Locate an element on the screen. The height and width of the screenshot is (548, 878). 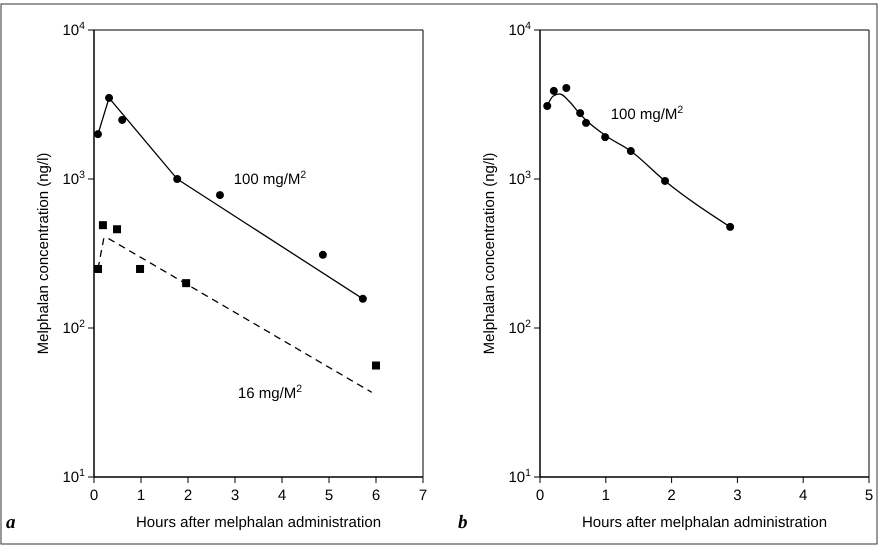
annotation: 16 mg/M$^{2}$ is located at coordinates (270, 392).